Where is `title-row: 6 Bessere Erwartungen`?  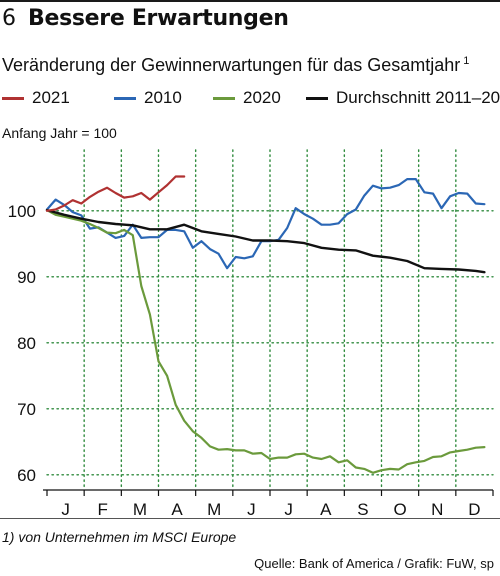
title-row: 6 Bessere Erwartungen is located at coordinates (145, 23).